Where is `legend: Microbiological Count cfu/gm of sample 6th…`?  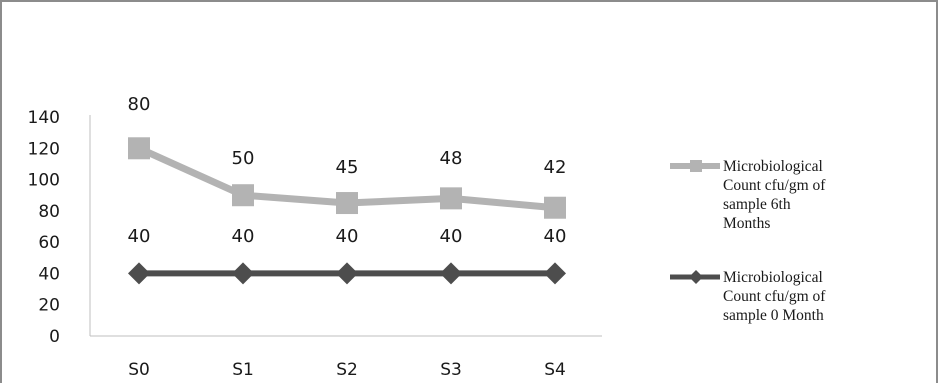 legend: Microbiological Count cfu/gm of sample 6th… is located at coordinates (748, 241).